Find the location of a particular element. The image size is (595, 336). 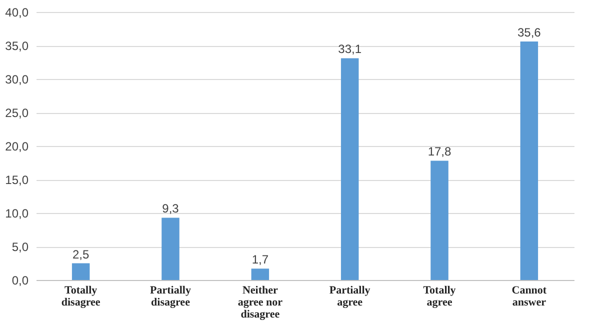

data-label: 2,5 is located at coordinates (81, 254).